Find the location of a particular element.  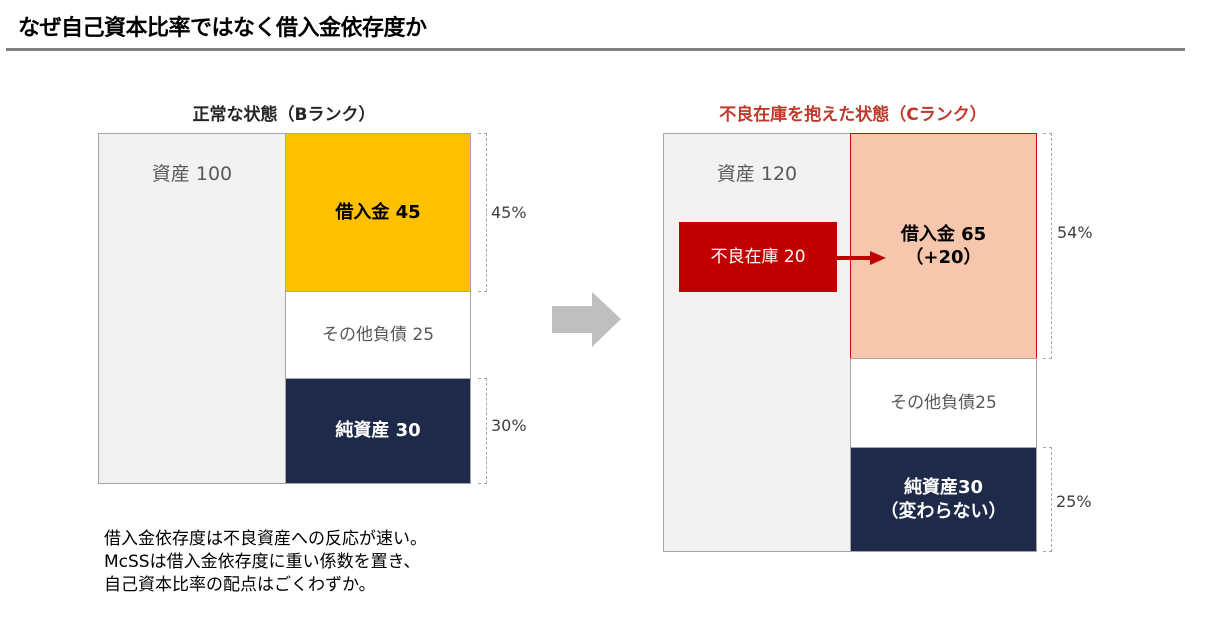

right-equity-pct: 25% is located at coordinates (1074, 501).